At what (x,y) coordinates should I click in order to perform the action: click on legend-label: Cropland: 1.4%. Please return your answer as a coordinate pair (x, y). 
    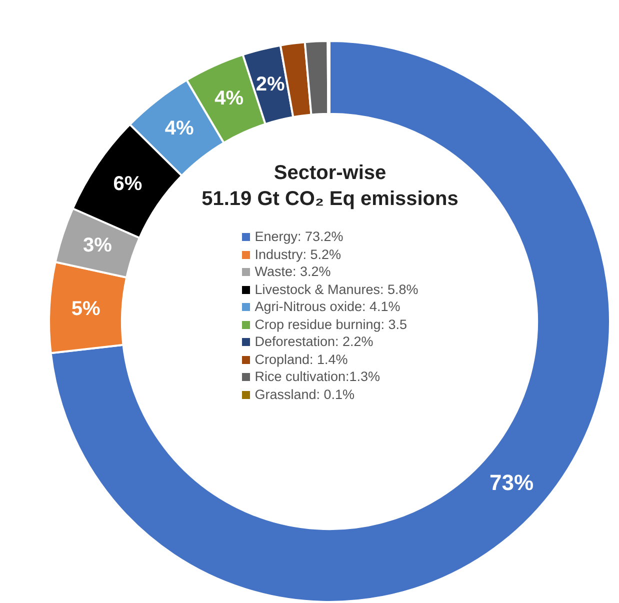
    Looking at the image, I should click on (301, 359).